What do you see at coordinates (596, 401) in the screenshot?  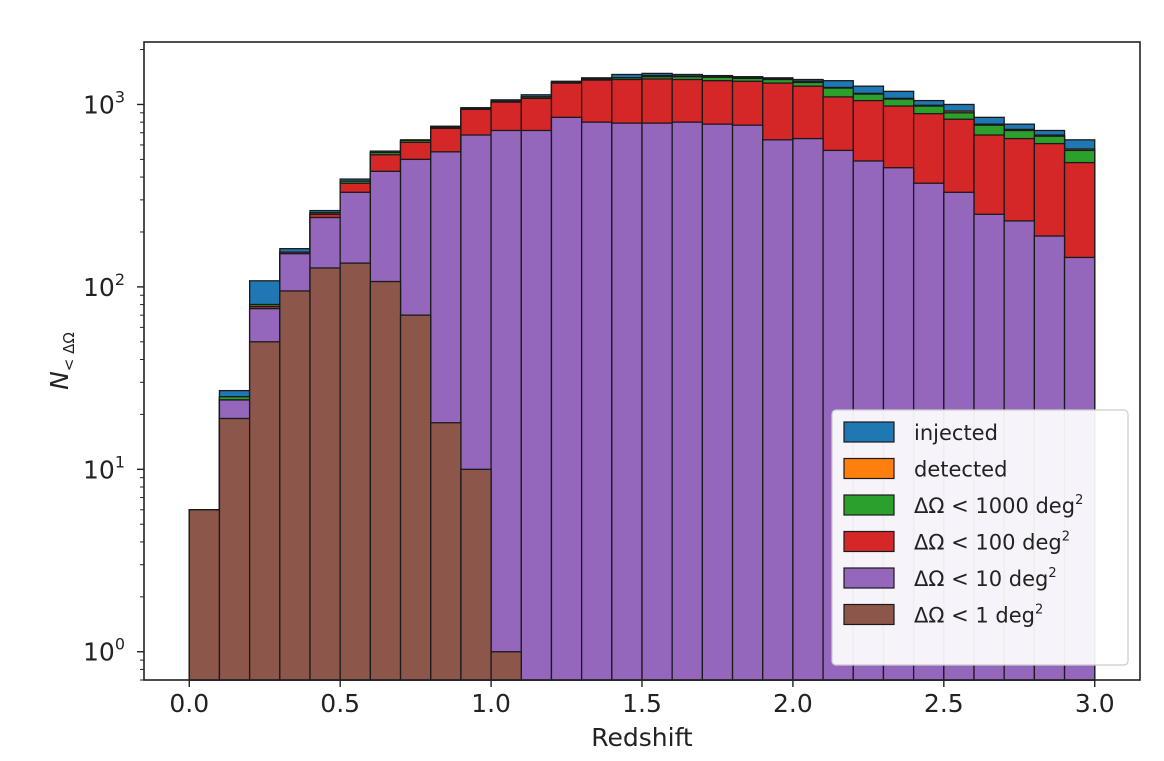 I see `bar-s4-b13` at bounding box center [596, 401].